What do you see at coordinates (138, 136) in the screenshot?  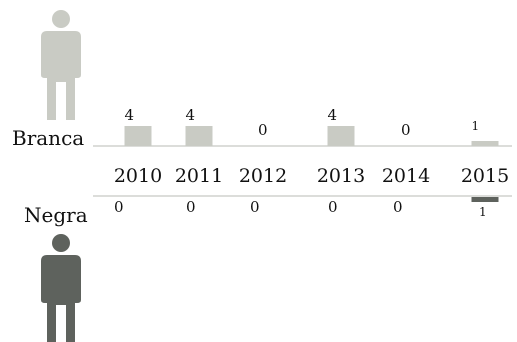 I see `bar-branca-2010` at bounding box center [138, 136].